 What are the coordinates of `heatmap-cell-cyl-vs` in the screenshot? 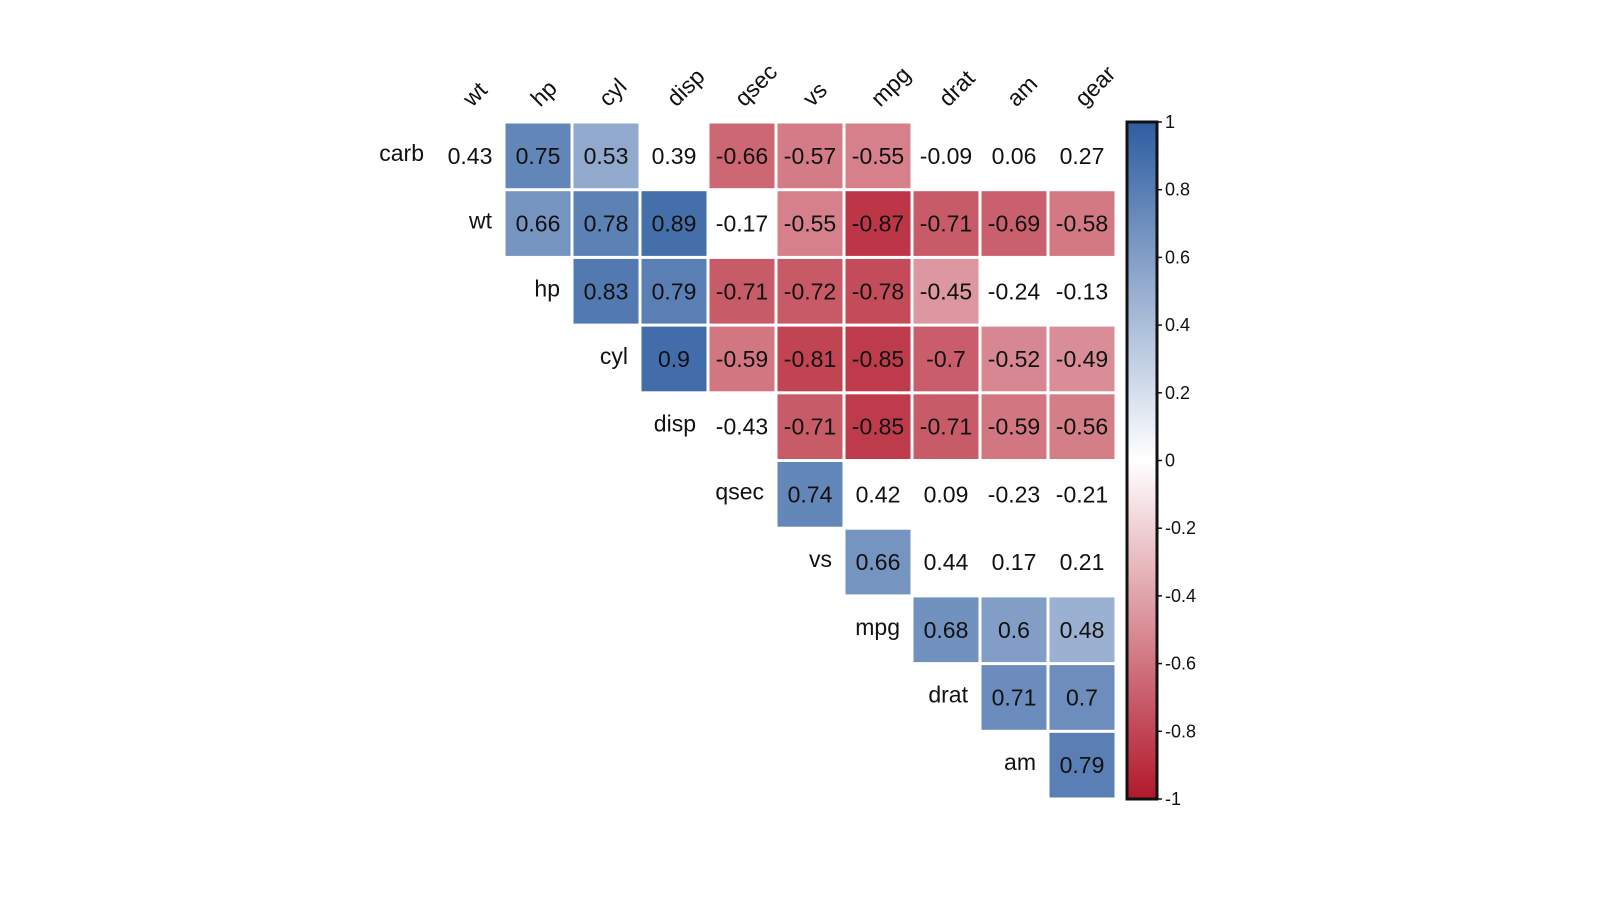 It's located at (810, 359).